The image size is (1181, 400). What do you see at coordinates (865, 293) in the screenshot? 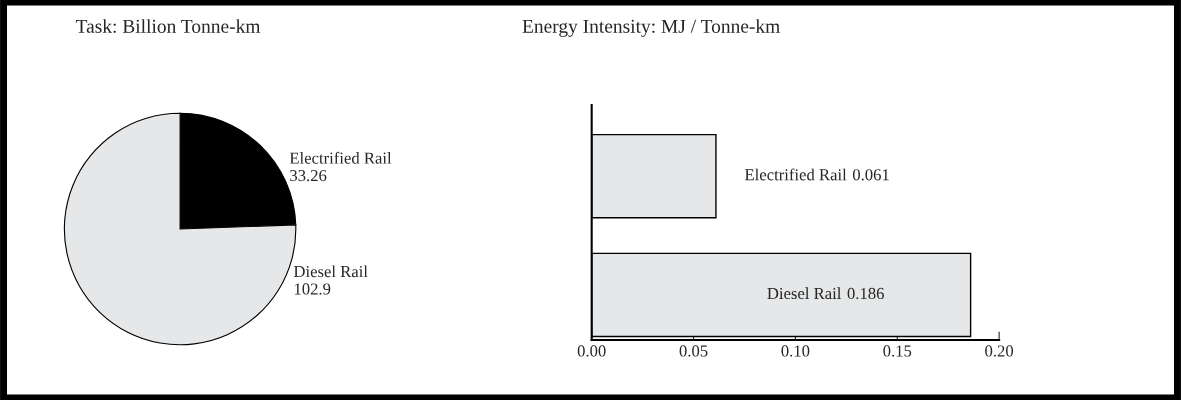
I see `data-label: 0.186` at bounding box center [865, 293].